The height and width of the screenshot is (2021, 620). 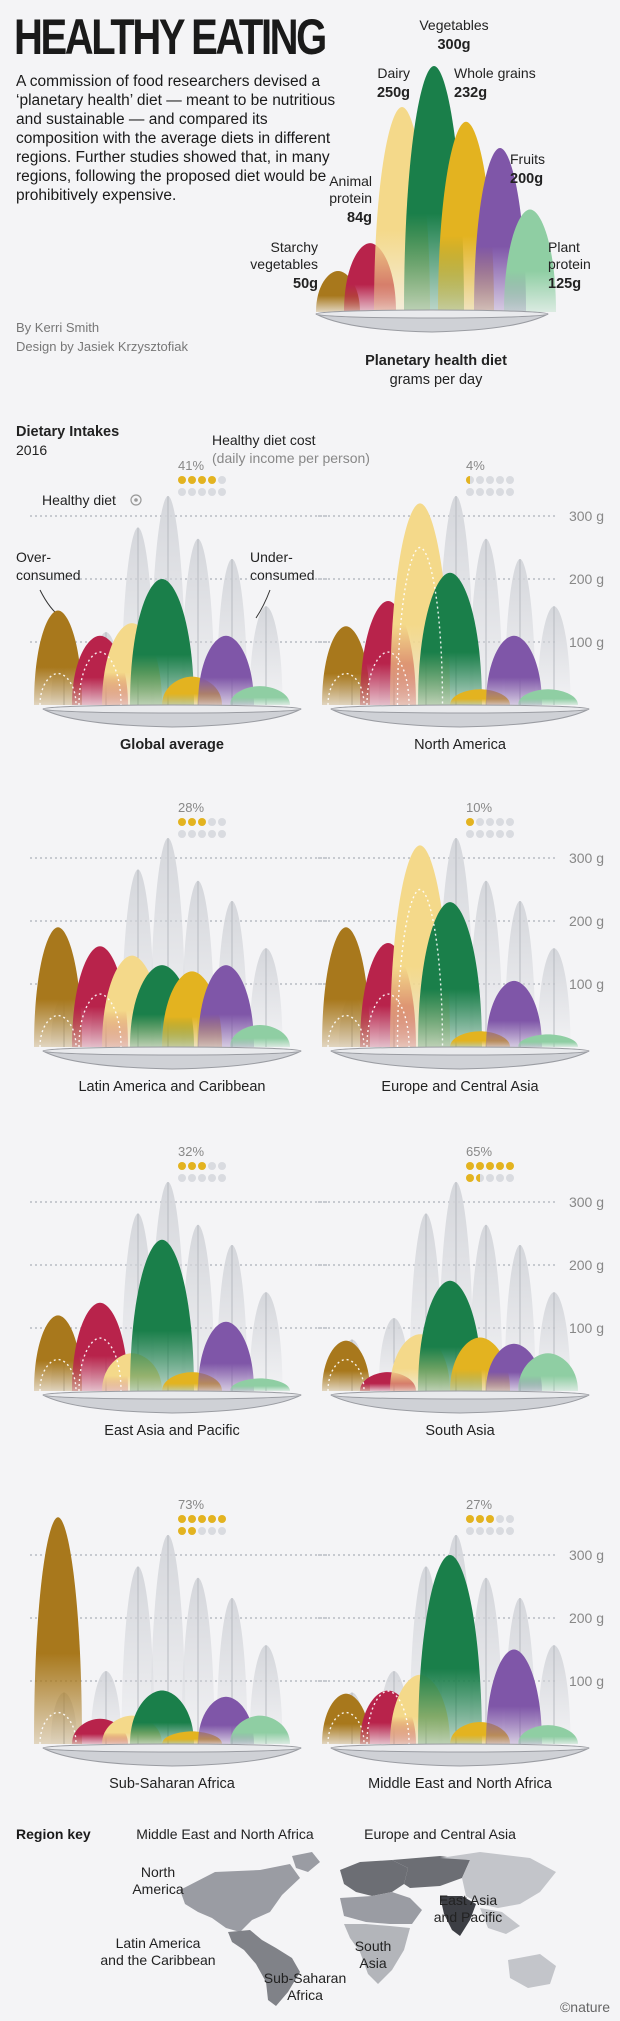 I want to click on cost-dot-half, so click(x=468, y=480).